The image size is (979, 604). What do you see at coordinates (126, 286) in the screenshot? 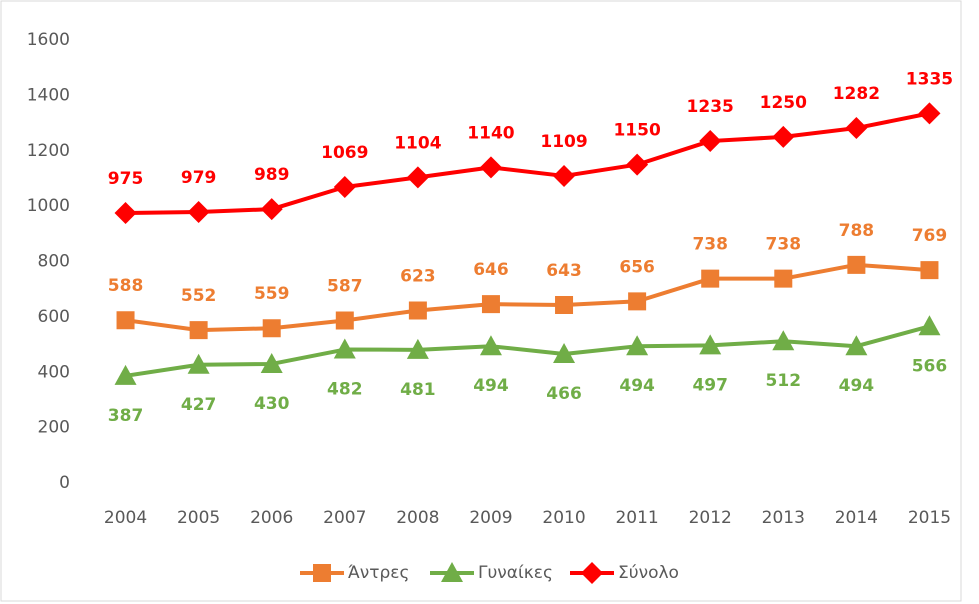
I see `data-label: 588` at bounding box center [126, 286].